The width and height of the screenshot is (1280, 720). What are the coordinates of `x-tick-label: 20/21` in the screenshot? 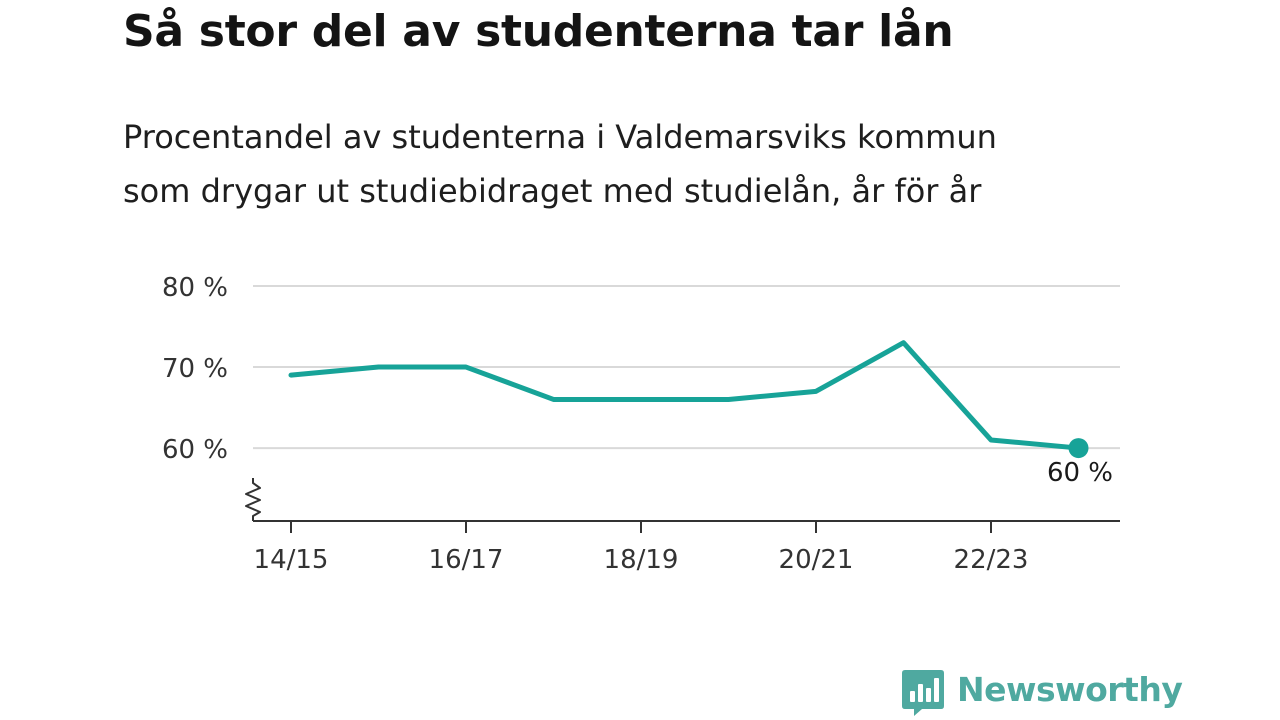 It's located at (816, 560).